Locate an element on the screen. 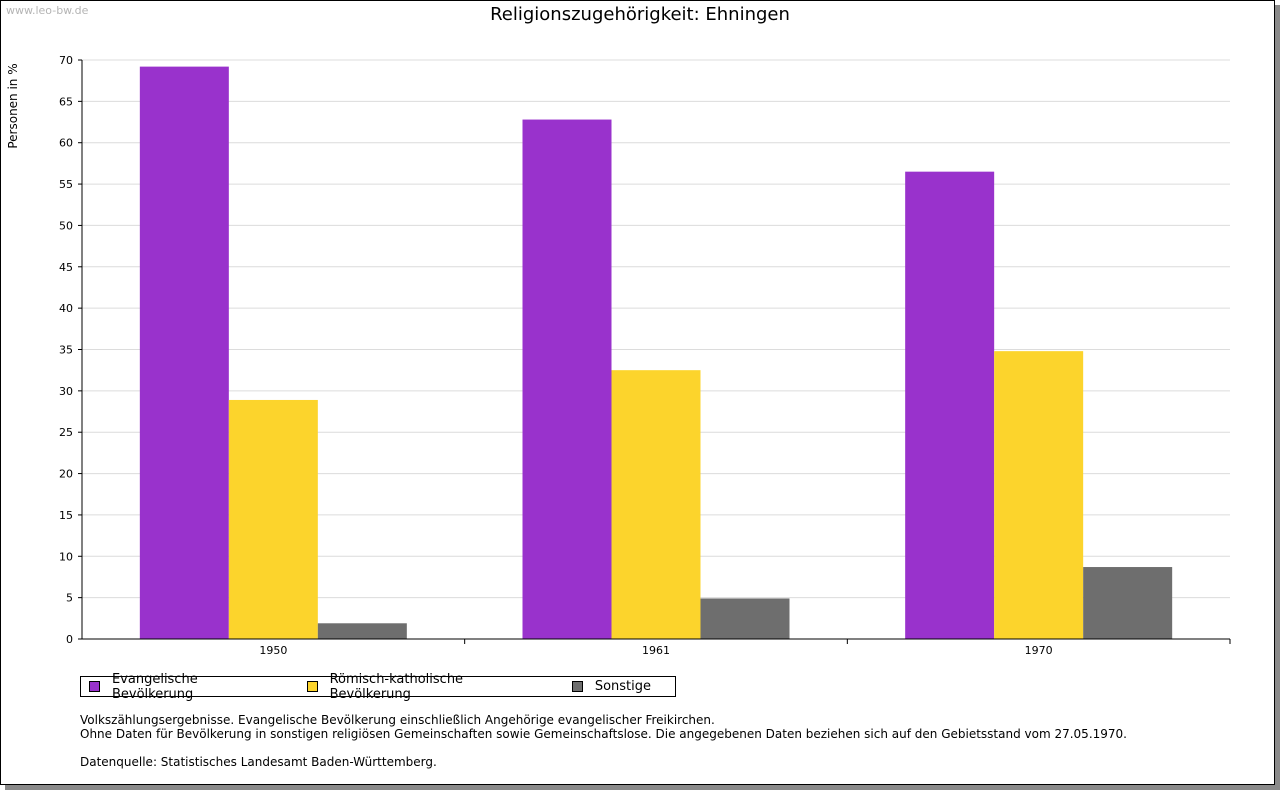 This screenshot has height=791, width=1280. legend-swatch-sonstige is located at coordinates (577, 686).